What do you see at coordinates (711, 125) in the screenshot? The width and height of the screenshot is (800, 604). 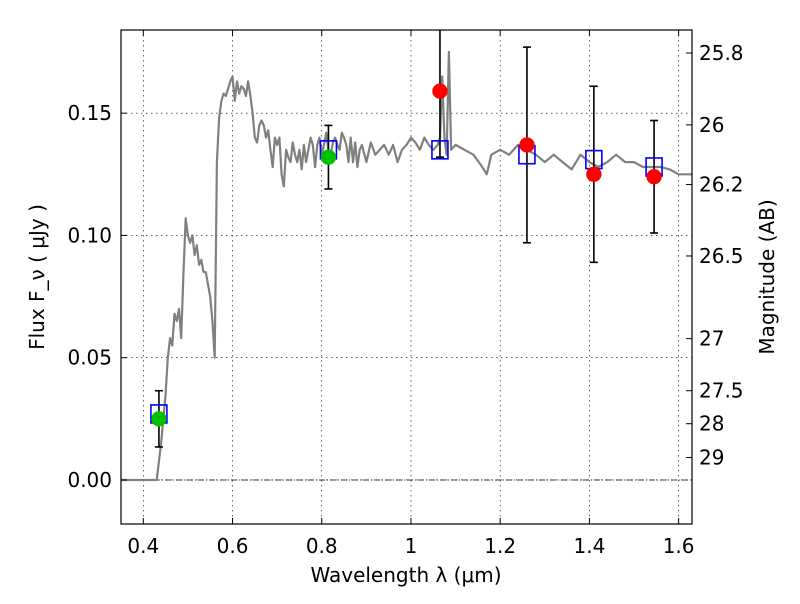 I see `right-tick-label: 26` at bounding box center [711, 125].